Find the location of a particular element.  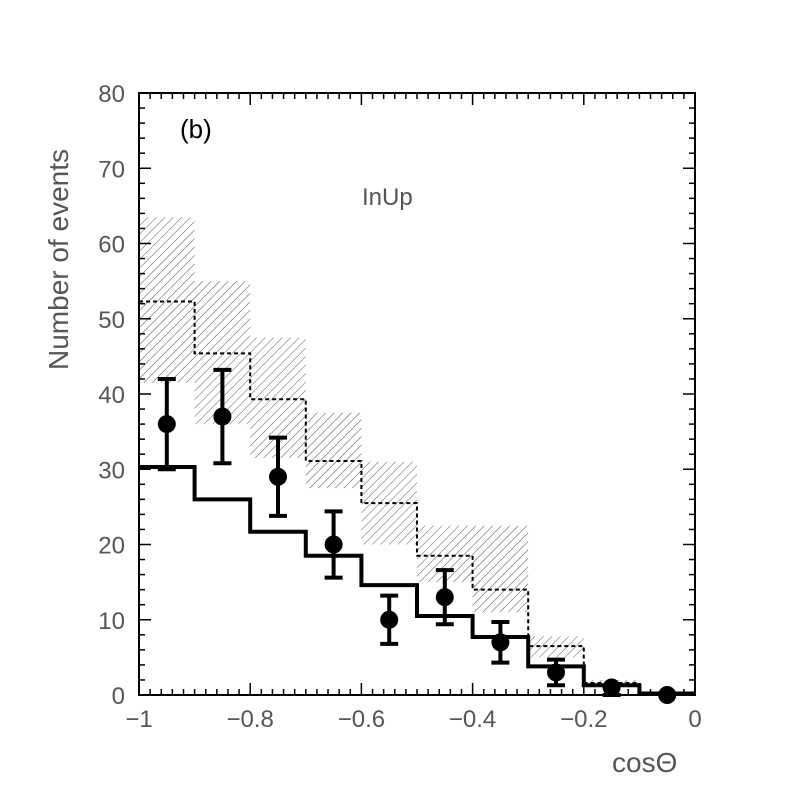

x-axis-title: cosΘ is located at coordinates (644, 762).